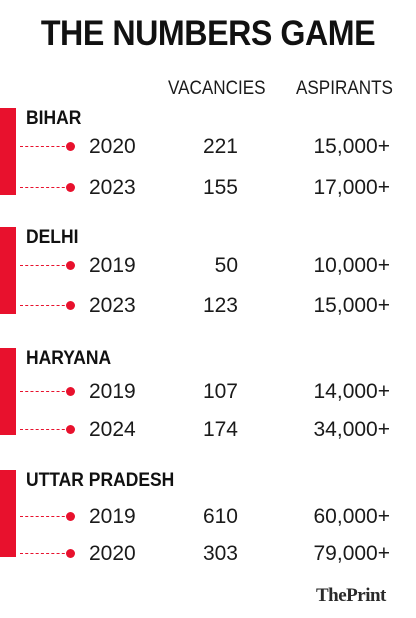  I want to click on aspirants-cell: 34,000+, so click(352, 429).